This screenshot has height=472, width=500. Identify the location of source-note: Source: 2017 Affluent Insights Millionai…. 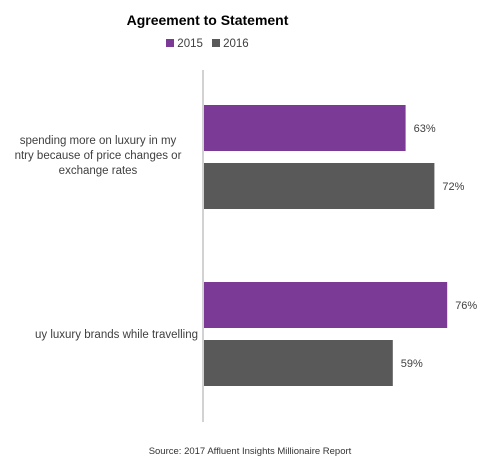
(250, 451).